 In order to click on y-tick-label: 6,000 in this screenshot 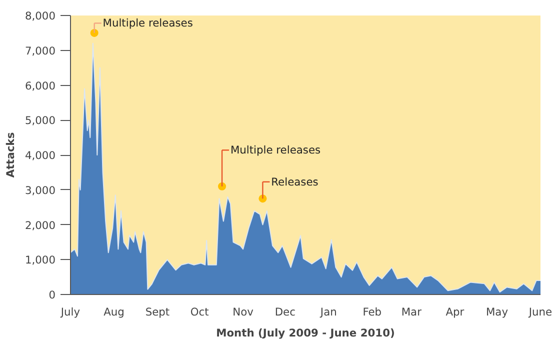, I will do `click(40, 85)`.